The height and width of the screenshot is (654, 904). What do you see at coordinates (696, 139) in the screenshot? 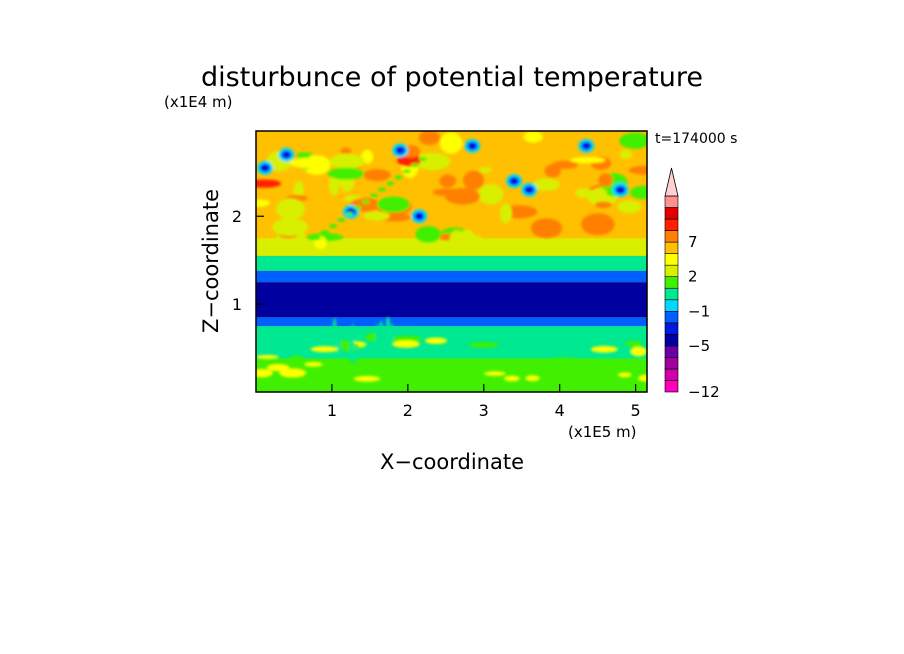
I see `time-label: t=174000 s` at bounding box center [696, 139].